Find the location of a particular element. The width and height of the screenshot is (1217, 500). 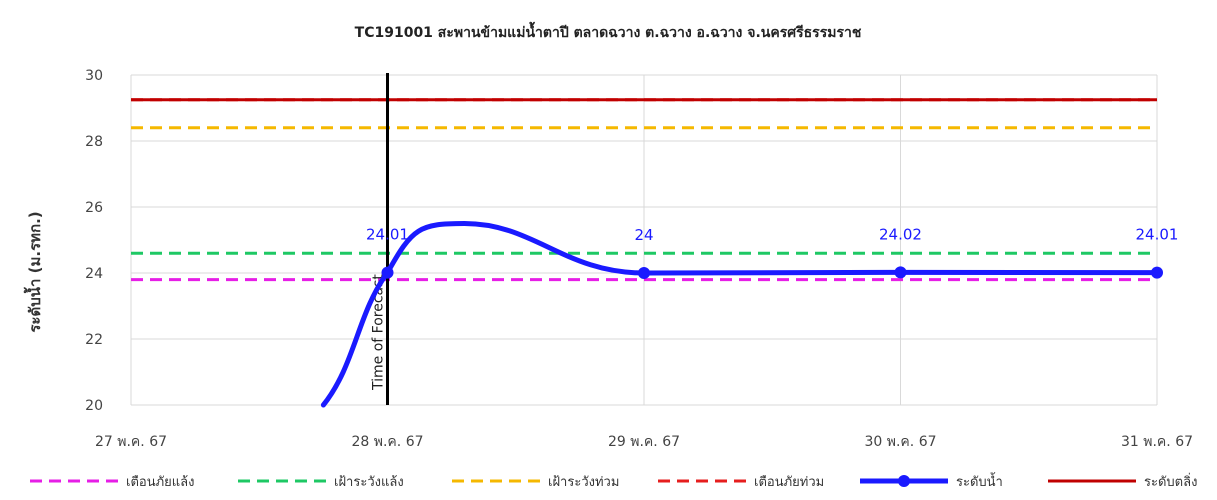

forecast-label: Time of Forecast is located at coordinates (379, 332).